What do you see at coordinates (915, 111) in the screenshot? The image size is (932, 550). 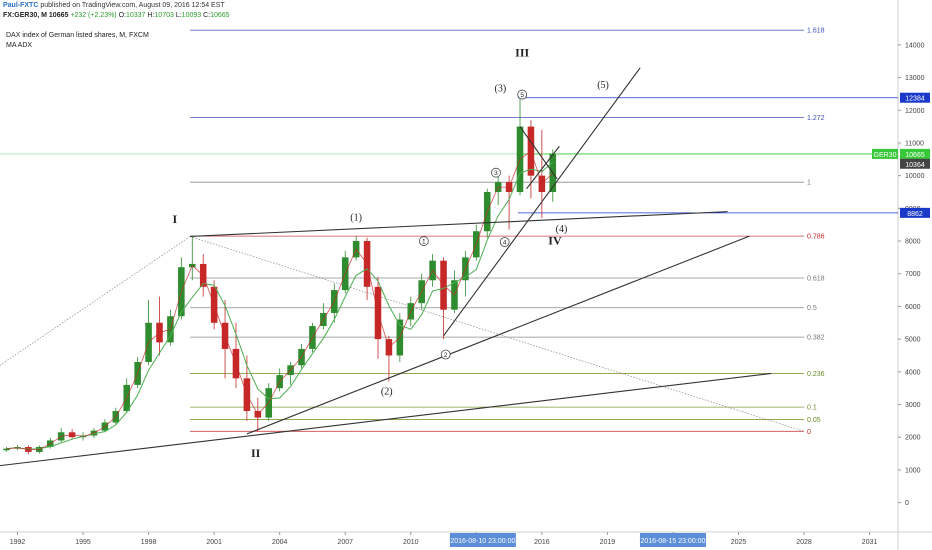 I see `y-tick-label: 12000` at bounding box center [915, 111].